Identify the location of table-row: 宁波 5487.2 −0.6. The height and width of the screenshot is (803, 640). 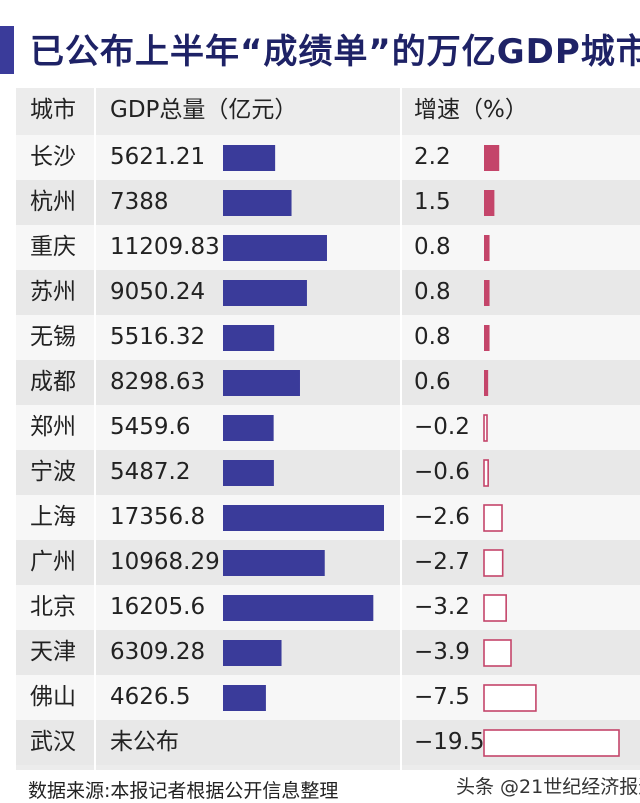
(328, 472).